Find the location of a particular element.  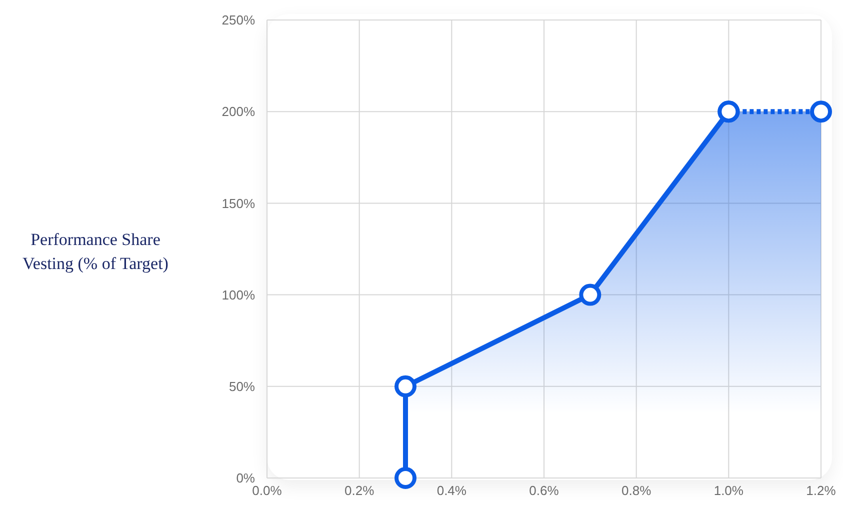

y-tick-label: 200% is located at coordinates (239, 112).